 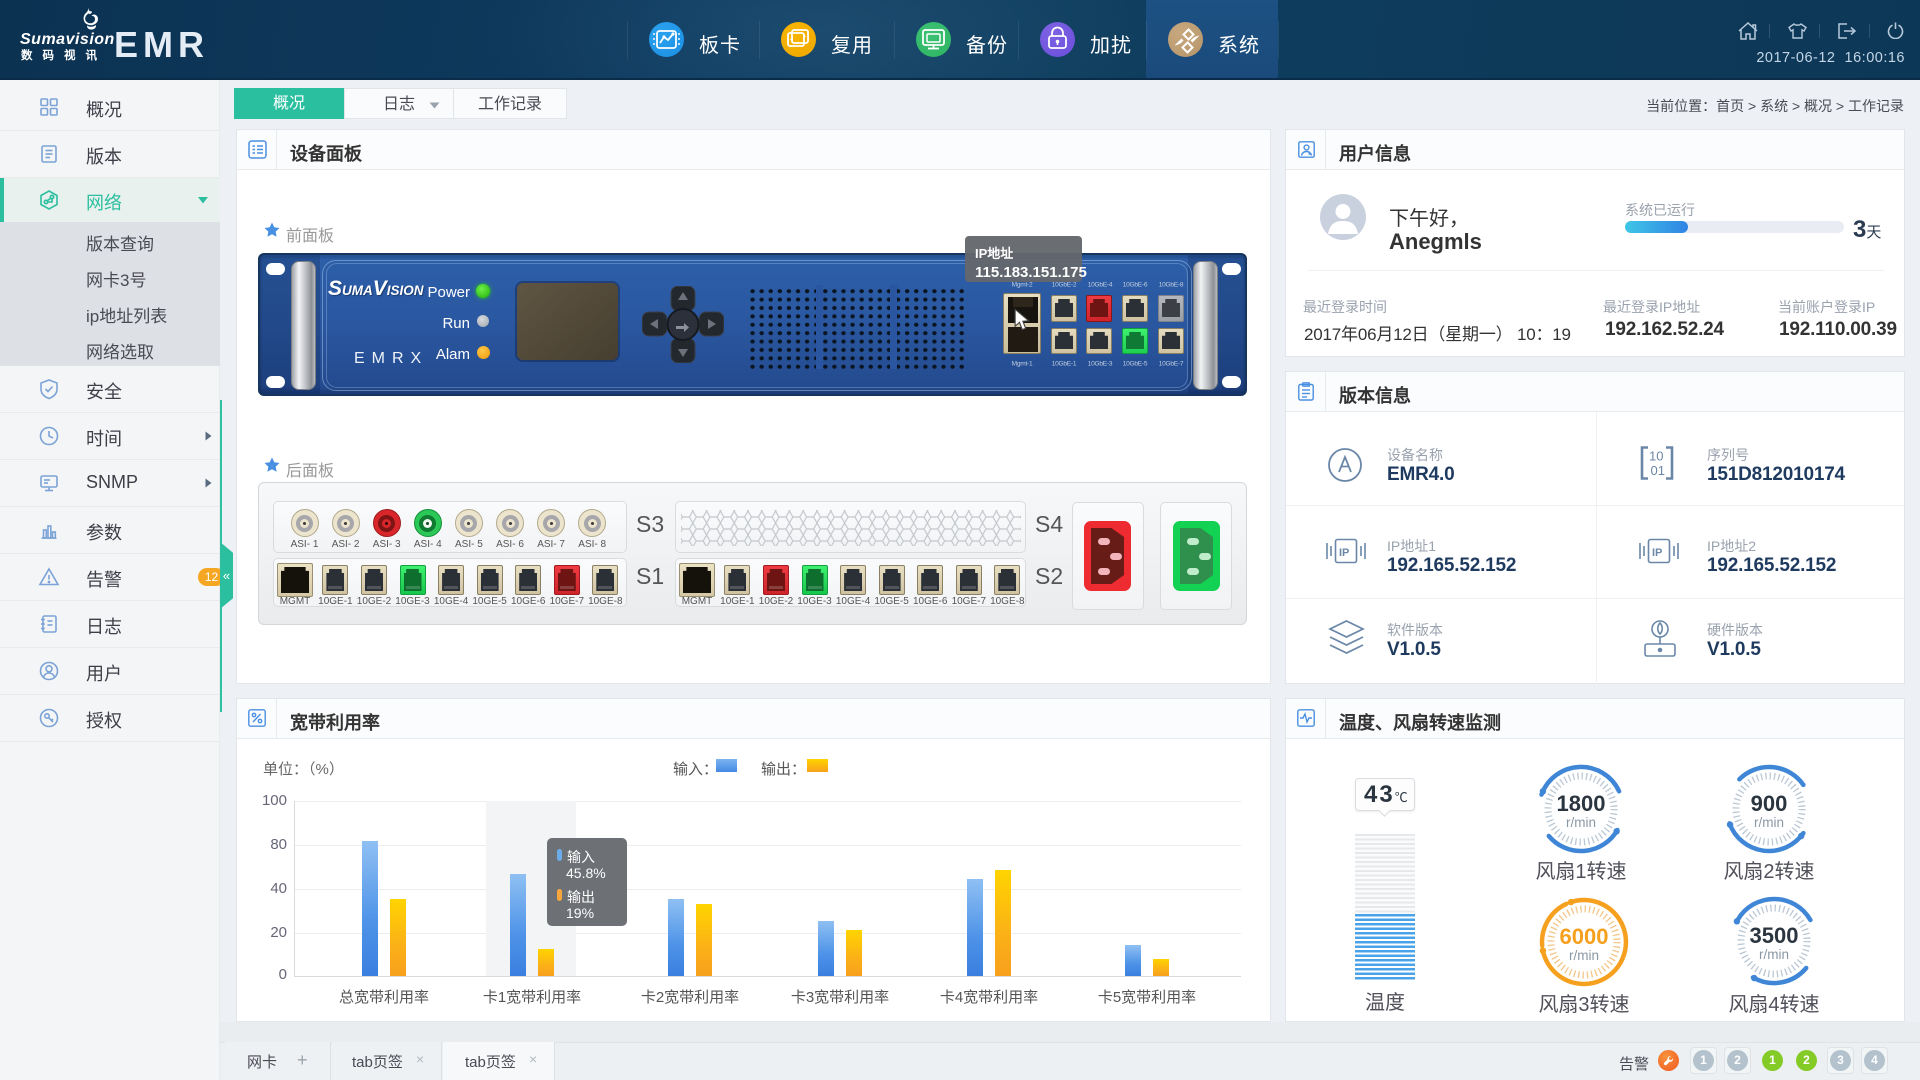 What do you see at coordinates (1658, 470) in the screenshot?
I see `svg-text: 01` at bounding box center [1658, 470].